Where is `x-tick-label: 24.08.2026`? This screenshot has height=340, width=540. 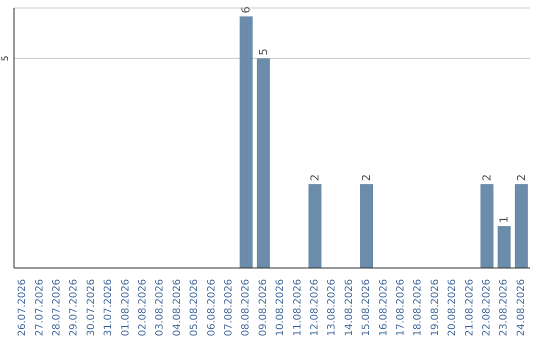 x-tick-label: 24.08.2026 is located at coordinates (521, 307).